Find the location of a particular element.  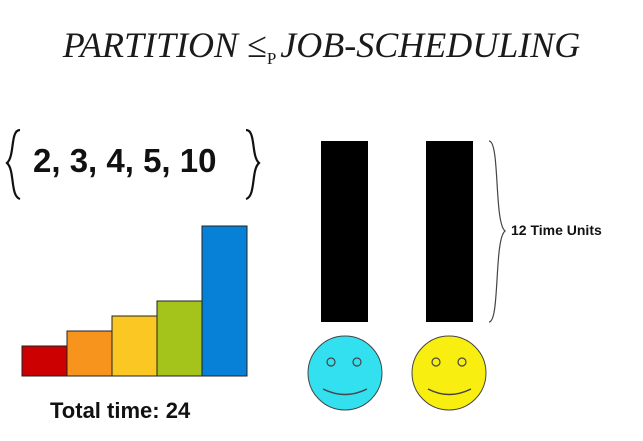

face-2-right-eye is located at coordinates (462, 362).